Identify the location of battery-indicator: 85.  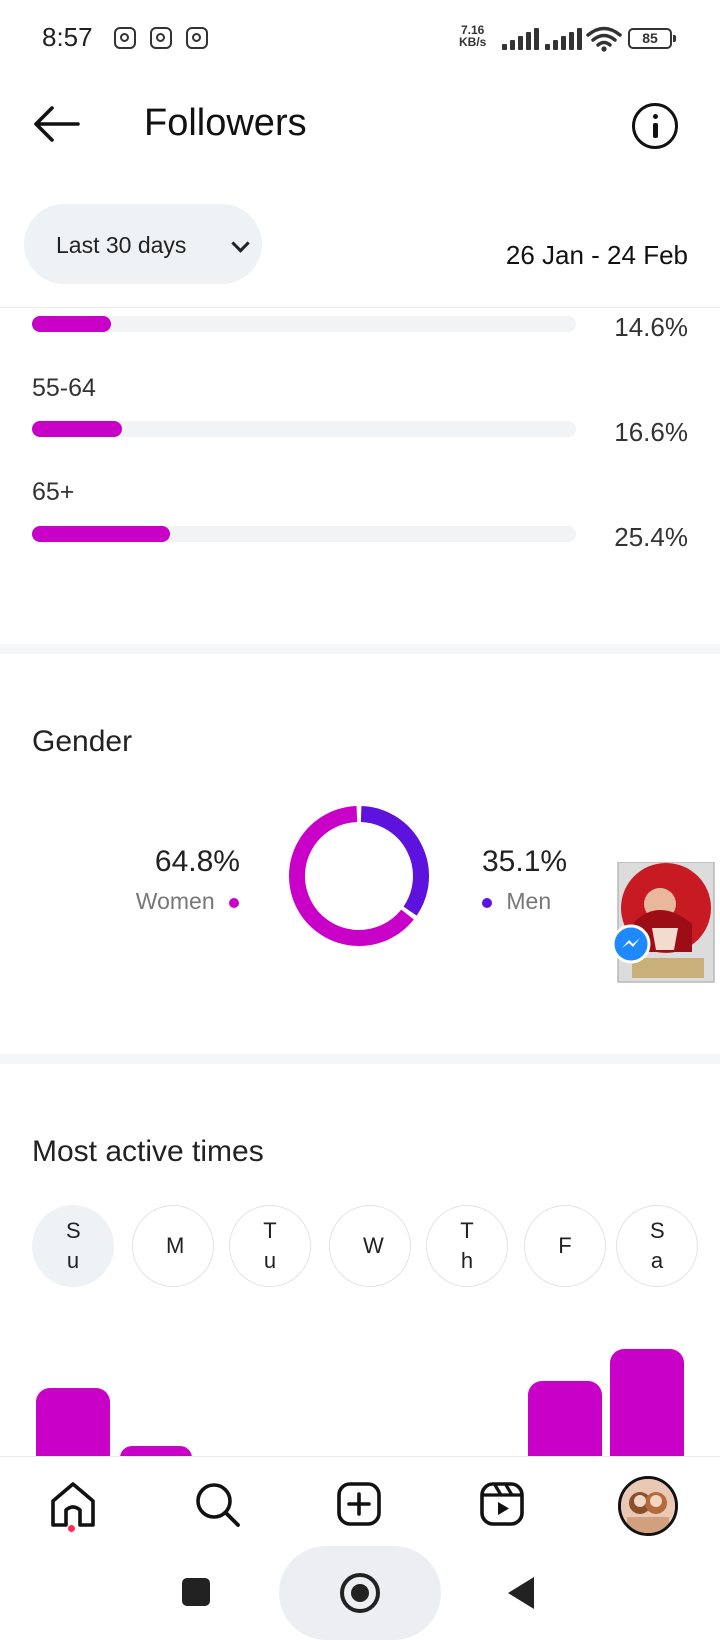
(652, 38).